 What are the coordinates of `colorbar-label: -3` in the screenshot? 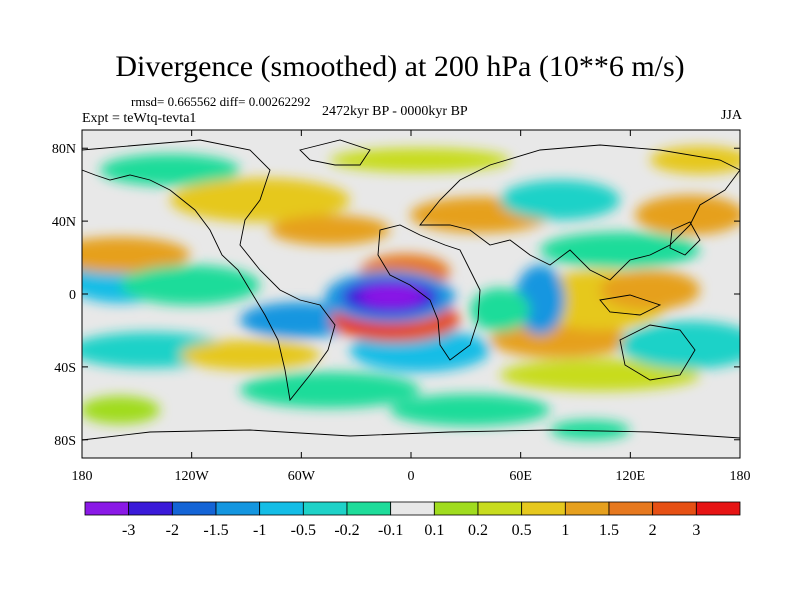 It's located at (128, 530).